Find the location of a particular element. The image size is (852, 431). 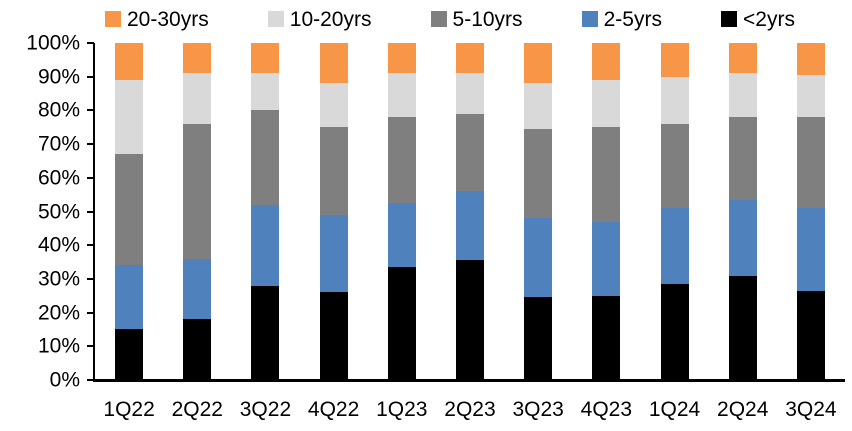

bar-1q24-segment--2yrs is located at coordinates (674, 331).